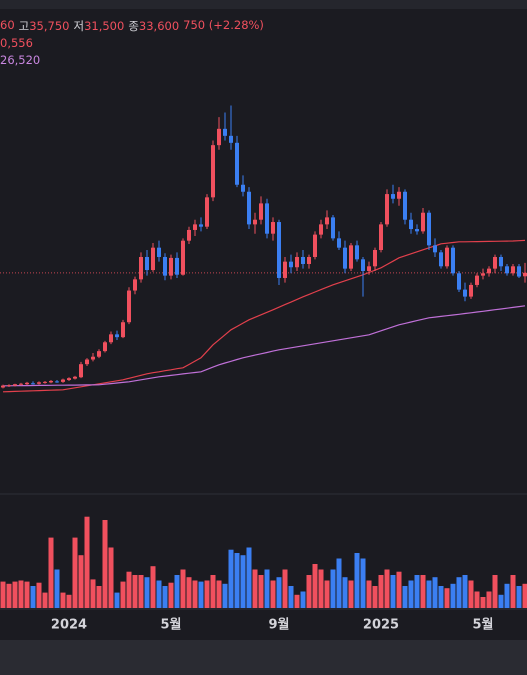  Describe the element at coordinates (7, 25) in the screenshot. I see `open-value: 60` at that location.